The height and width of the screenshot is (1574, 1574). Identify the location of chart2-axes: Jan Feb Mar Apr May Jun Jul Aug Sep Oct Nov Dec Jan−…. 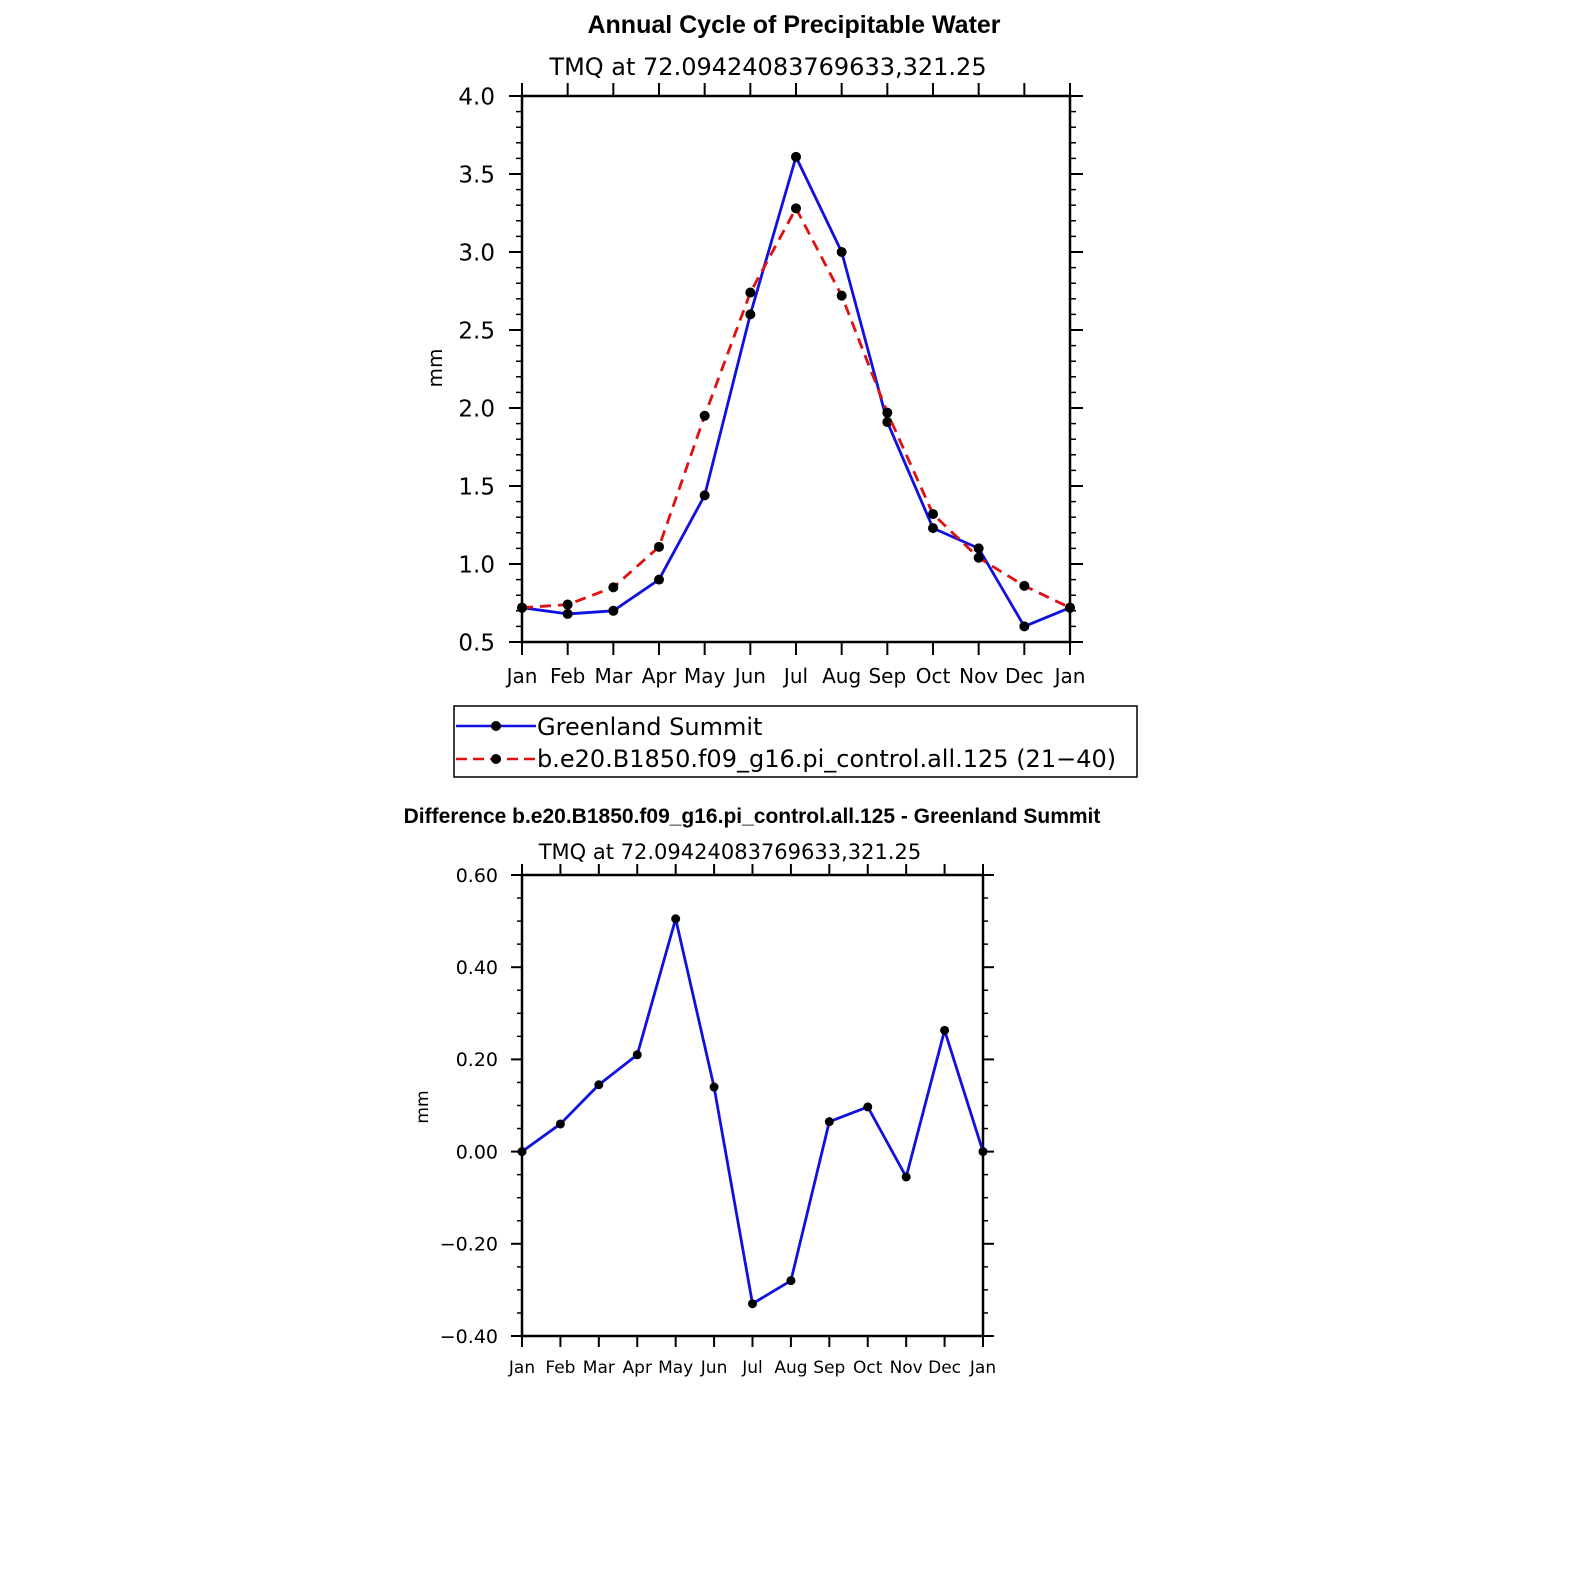
(718, 1121).